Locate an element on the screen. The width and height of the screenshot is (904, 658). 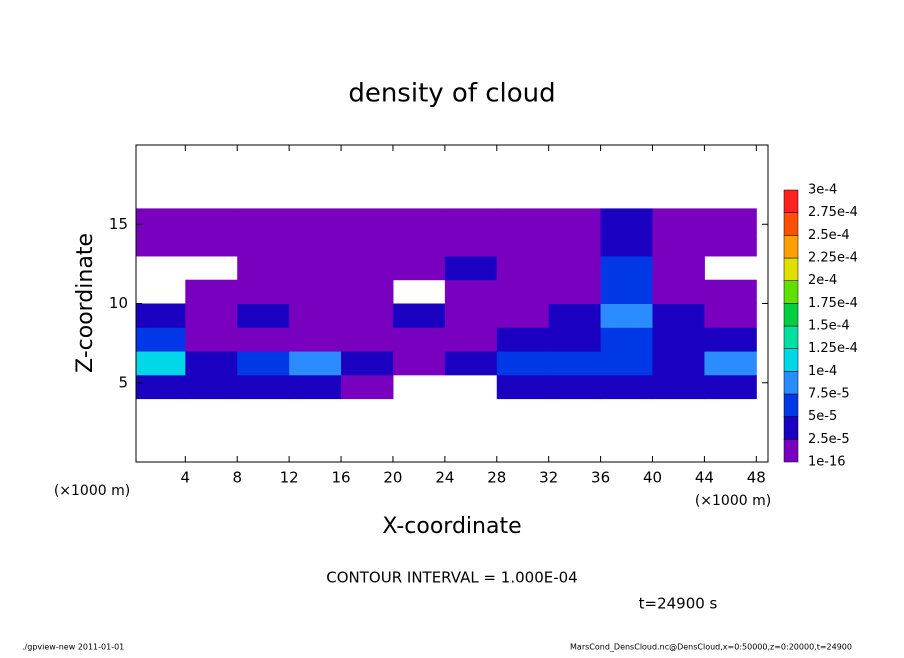
y-axis-label: Z-coordinate is located at coordinates (85, 303).